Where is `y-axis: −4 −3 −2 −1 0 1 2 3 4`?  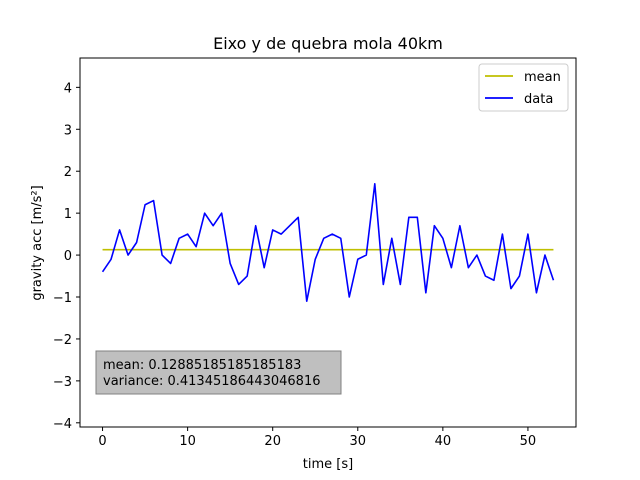 y-axis: −4 −3 −2 −1 0 1 2 3 4 is located at coordinates (66, 256).